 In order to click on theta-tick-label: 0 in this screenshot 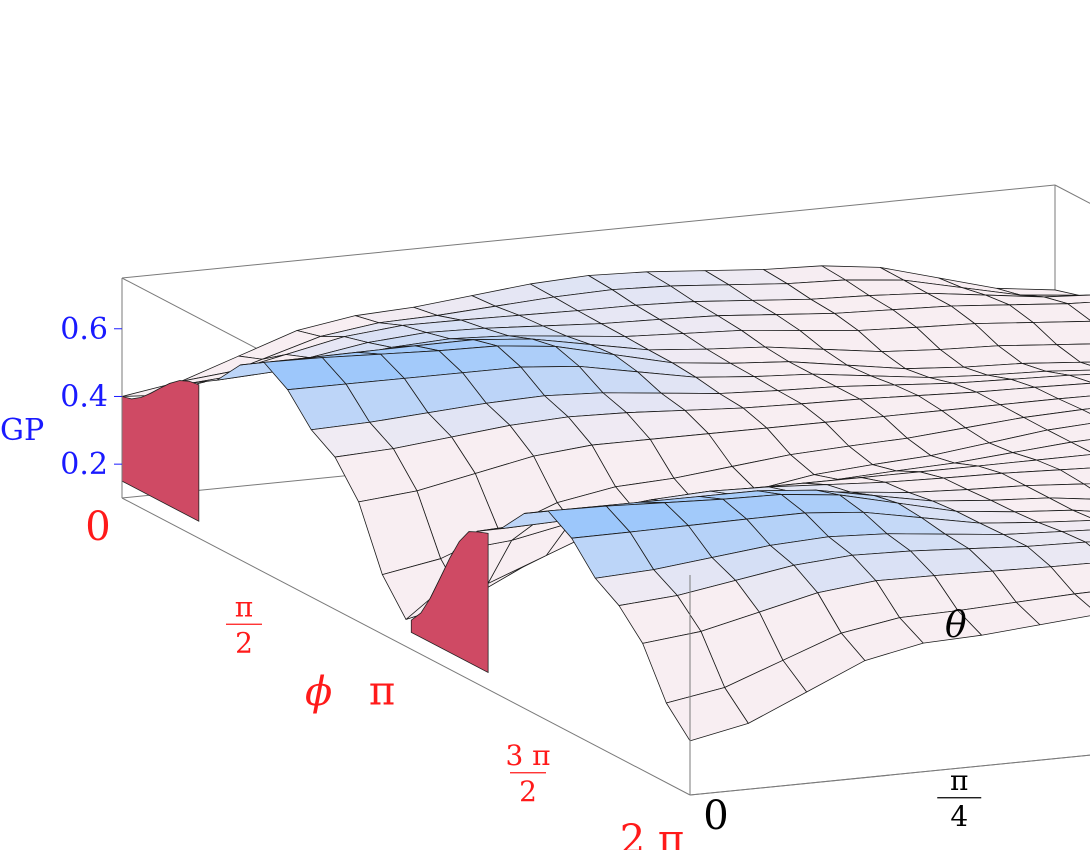, I will do `click(715, 816)`.